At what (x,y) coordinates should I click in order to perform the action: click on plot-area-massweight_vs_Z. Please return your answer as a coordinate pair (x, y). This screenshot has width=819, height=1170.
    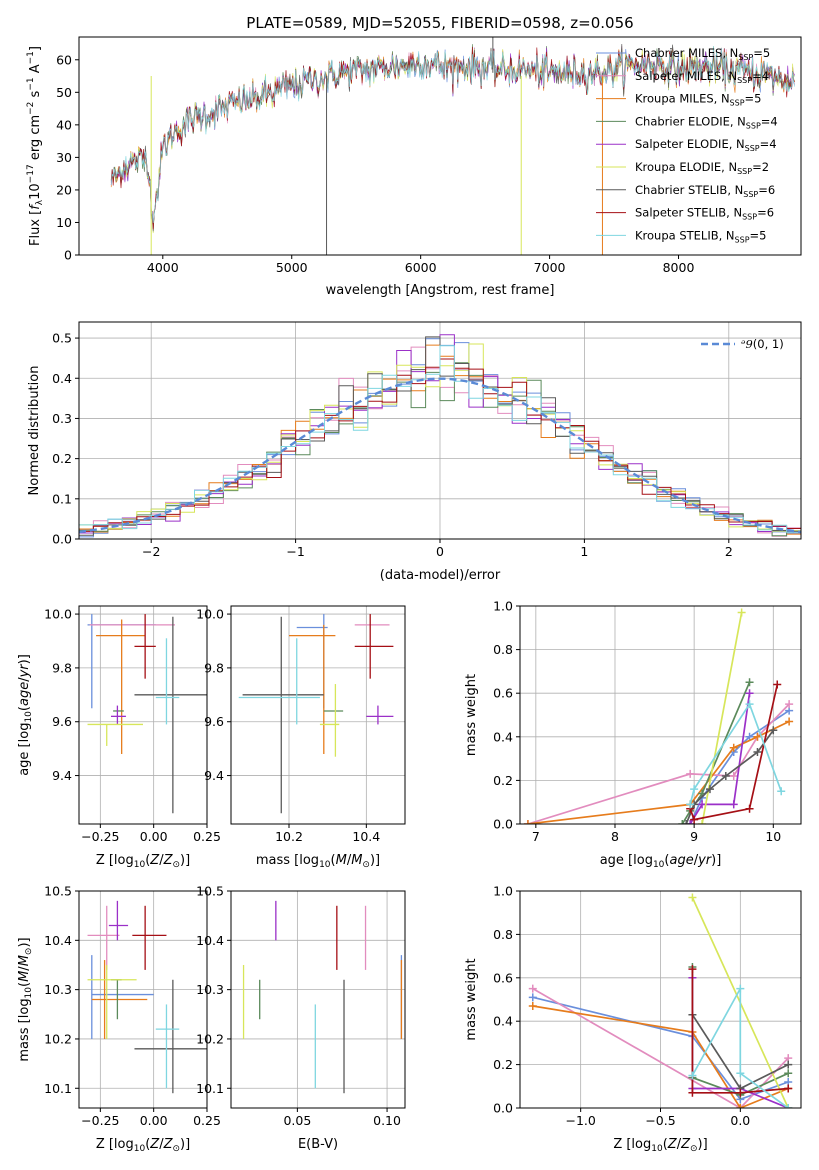
    Looking at the image, I should click on (660, 999).